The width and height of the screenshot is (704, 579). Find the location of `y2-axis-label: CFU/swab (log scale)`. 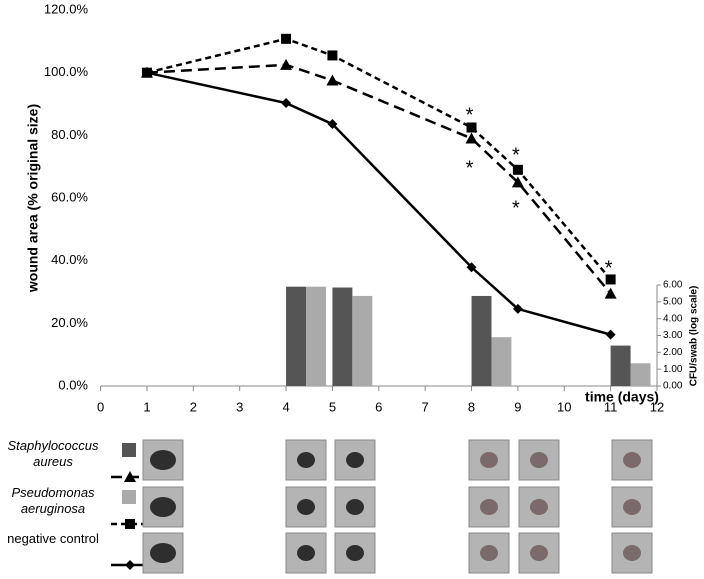

y2-axis-label: CFU/swab (log scale) is located at coordinates (694, 336).